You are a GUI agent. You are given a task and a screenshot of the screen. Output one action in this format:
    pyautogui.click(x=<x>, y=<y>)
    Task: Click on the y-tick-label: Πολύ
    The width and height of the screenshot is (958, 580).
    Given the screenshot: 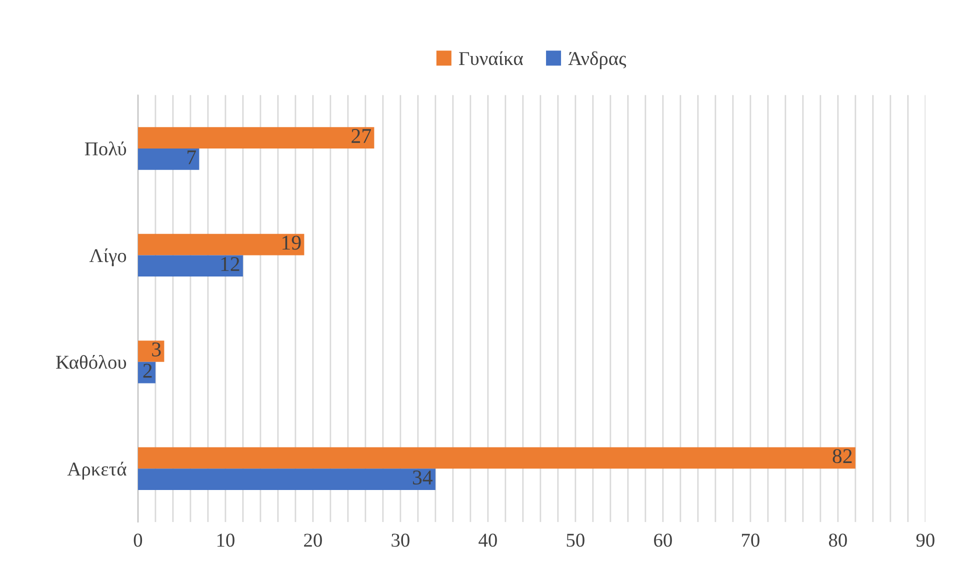 What is the action you would take?
    pyautogui.click(x=105, y=149)
    